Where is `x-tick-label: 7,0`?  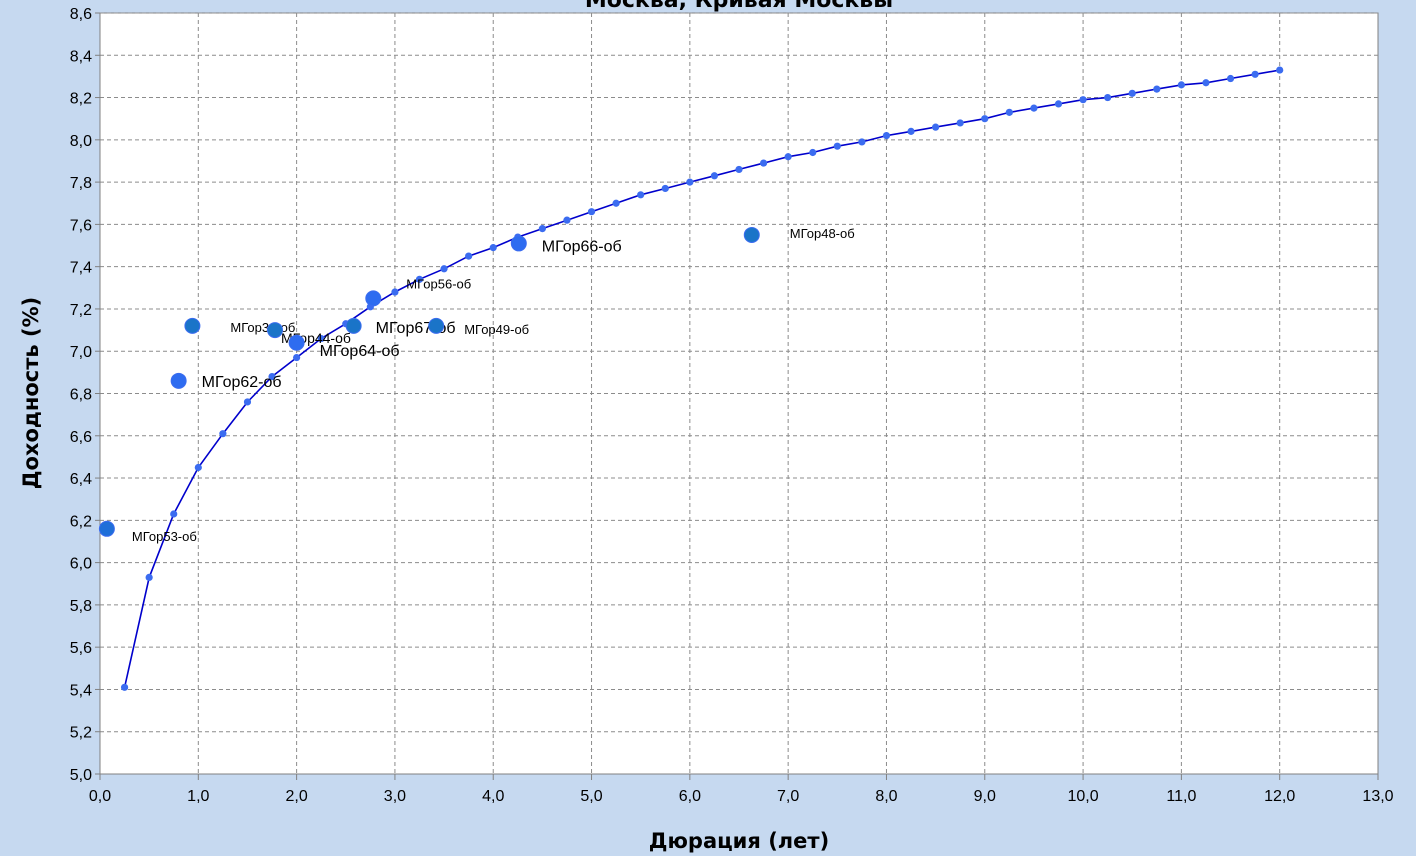 x-tick-label: 7,0 is located at coordinates (788, 796).